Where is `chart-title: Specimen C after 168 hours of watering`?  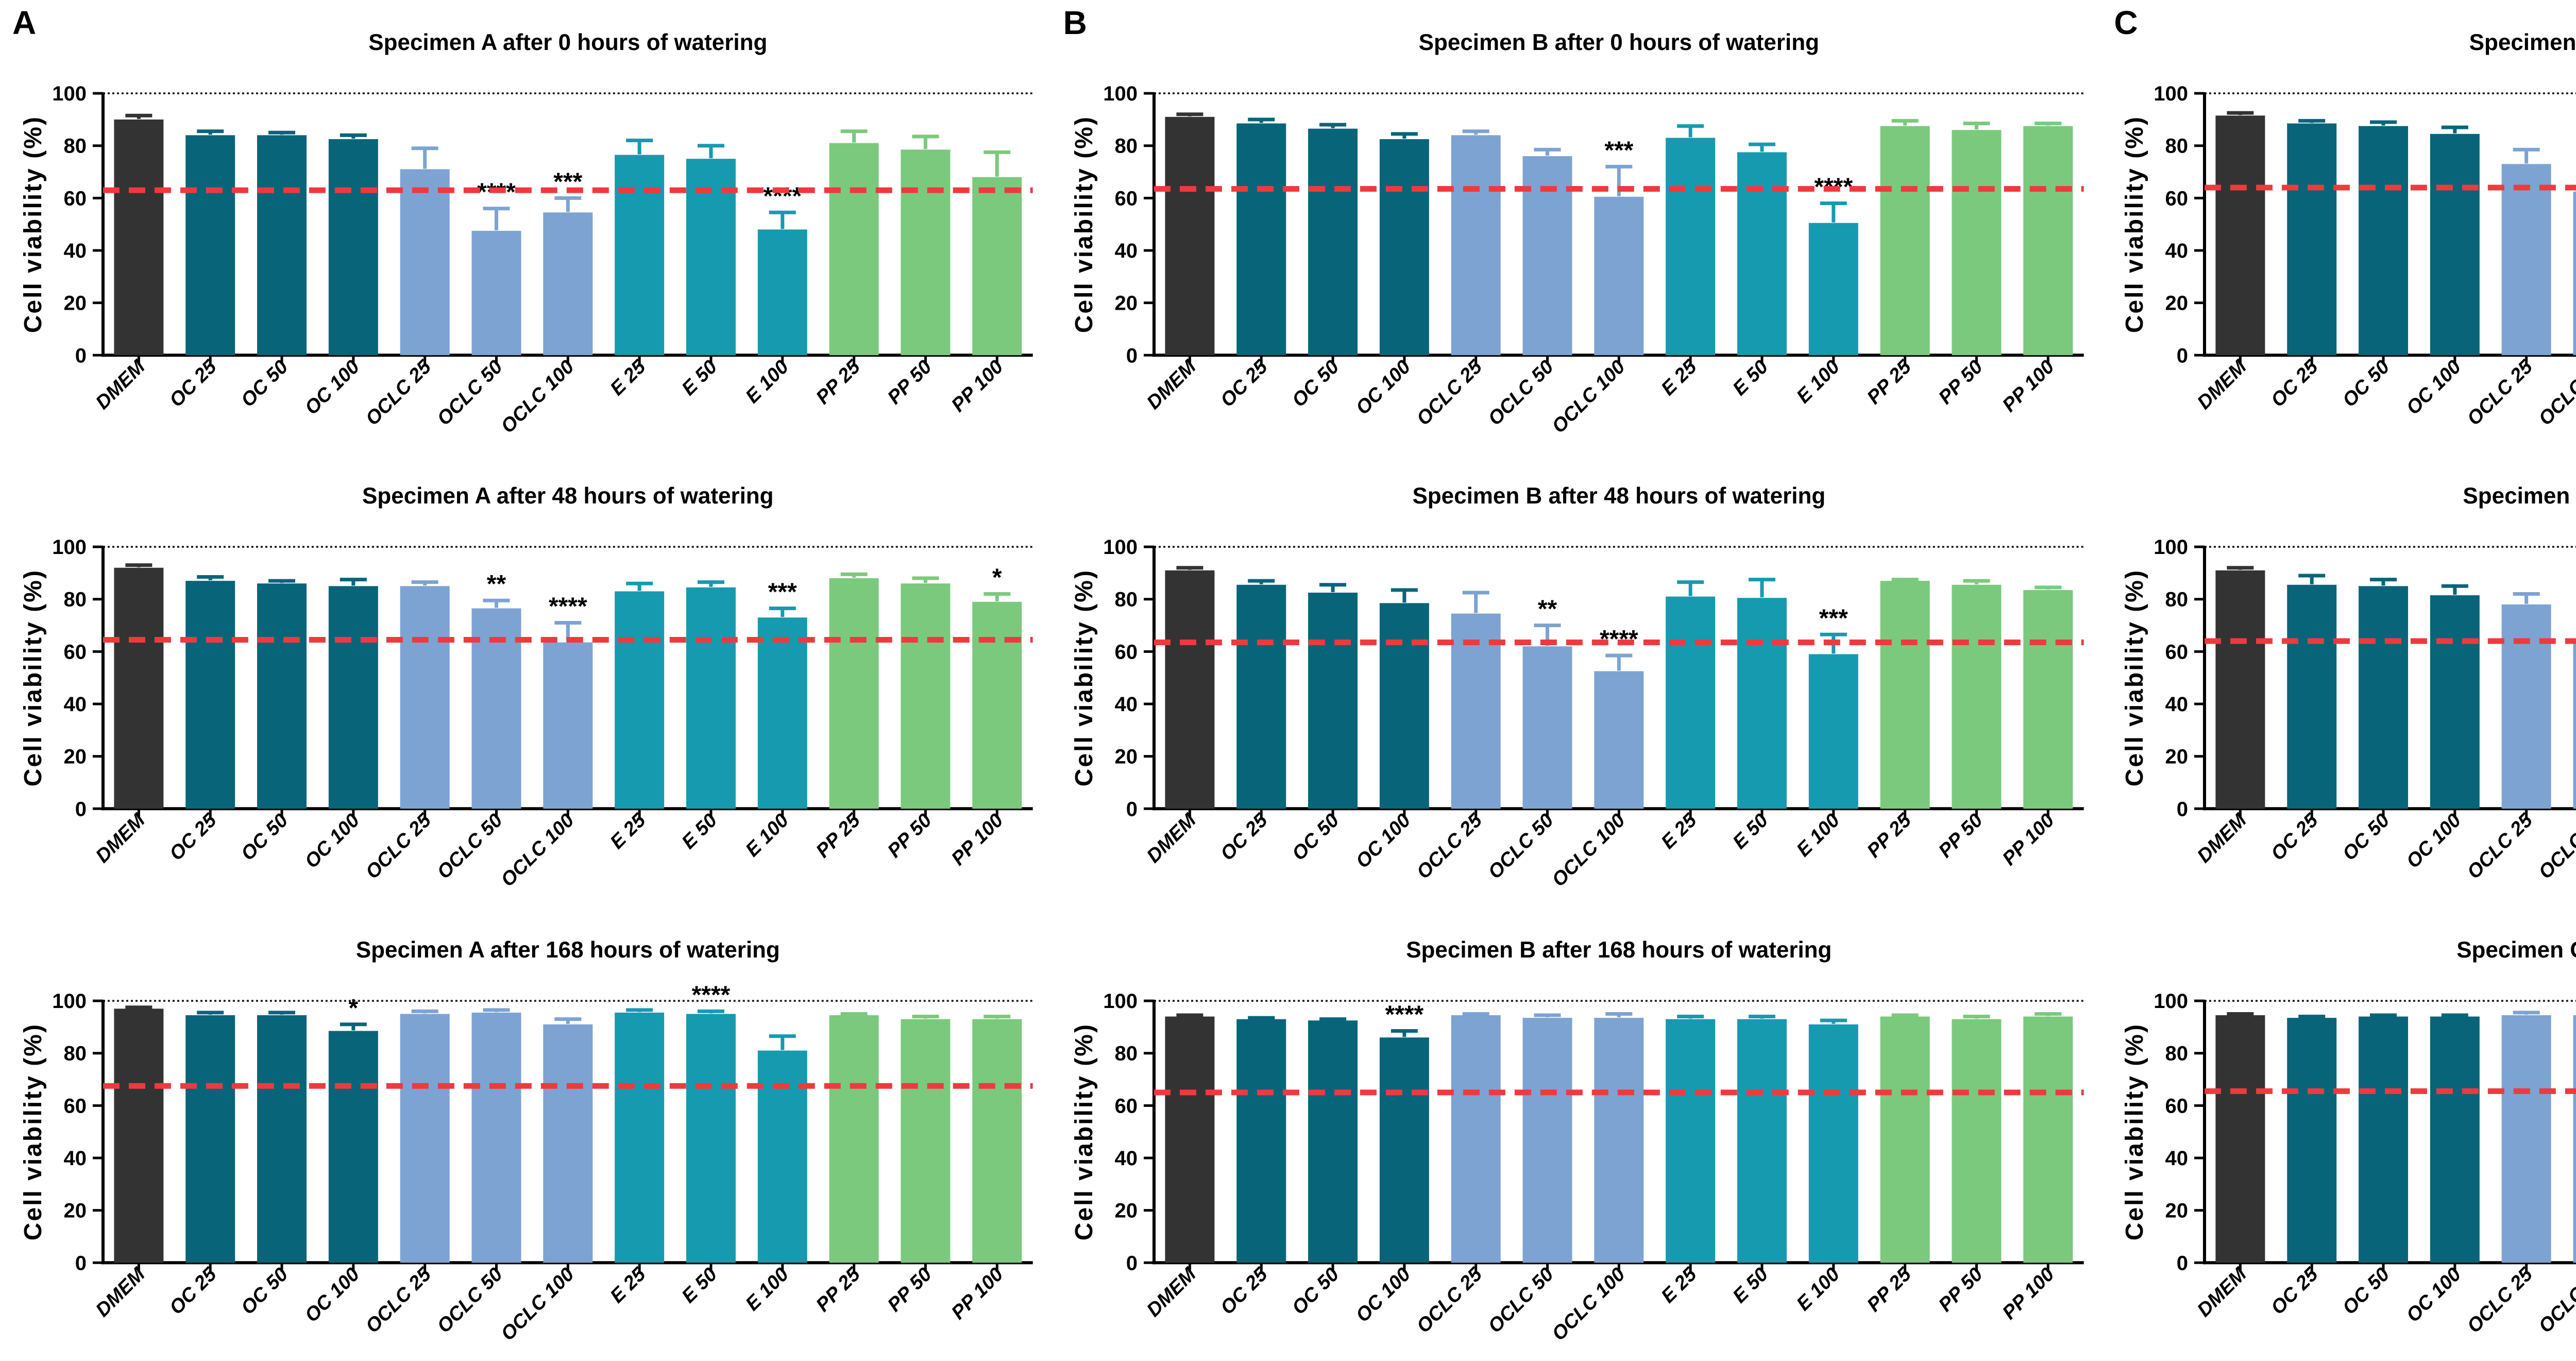 chart-title: Specimen C after 168 hours of watering is located at coordinates (2517, 950).